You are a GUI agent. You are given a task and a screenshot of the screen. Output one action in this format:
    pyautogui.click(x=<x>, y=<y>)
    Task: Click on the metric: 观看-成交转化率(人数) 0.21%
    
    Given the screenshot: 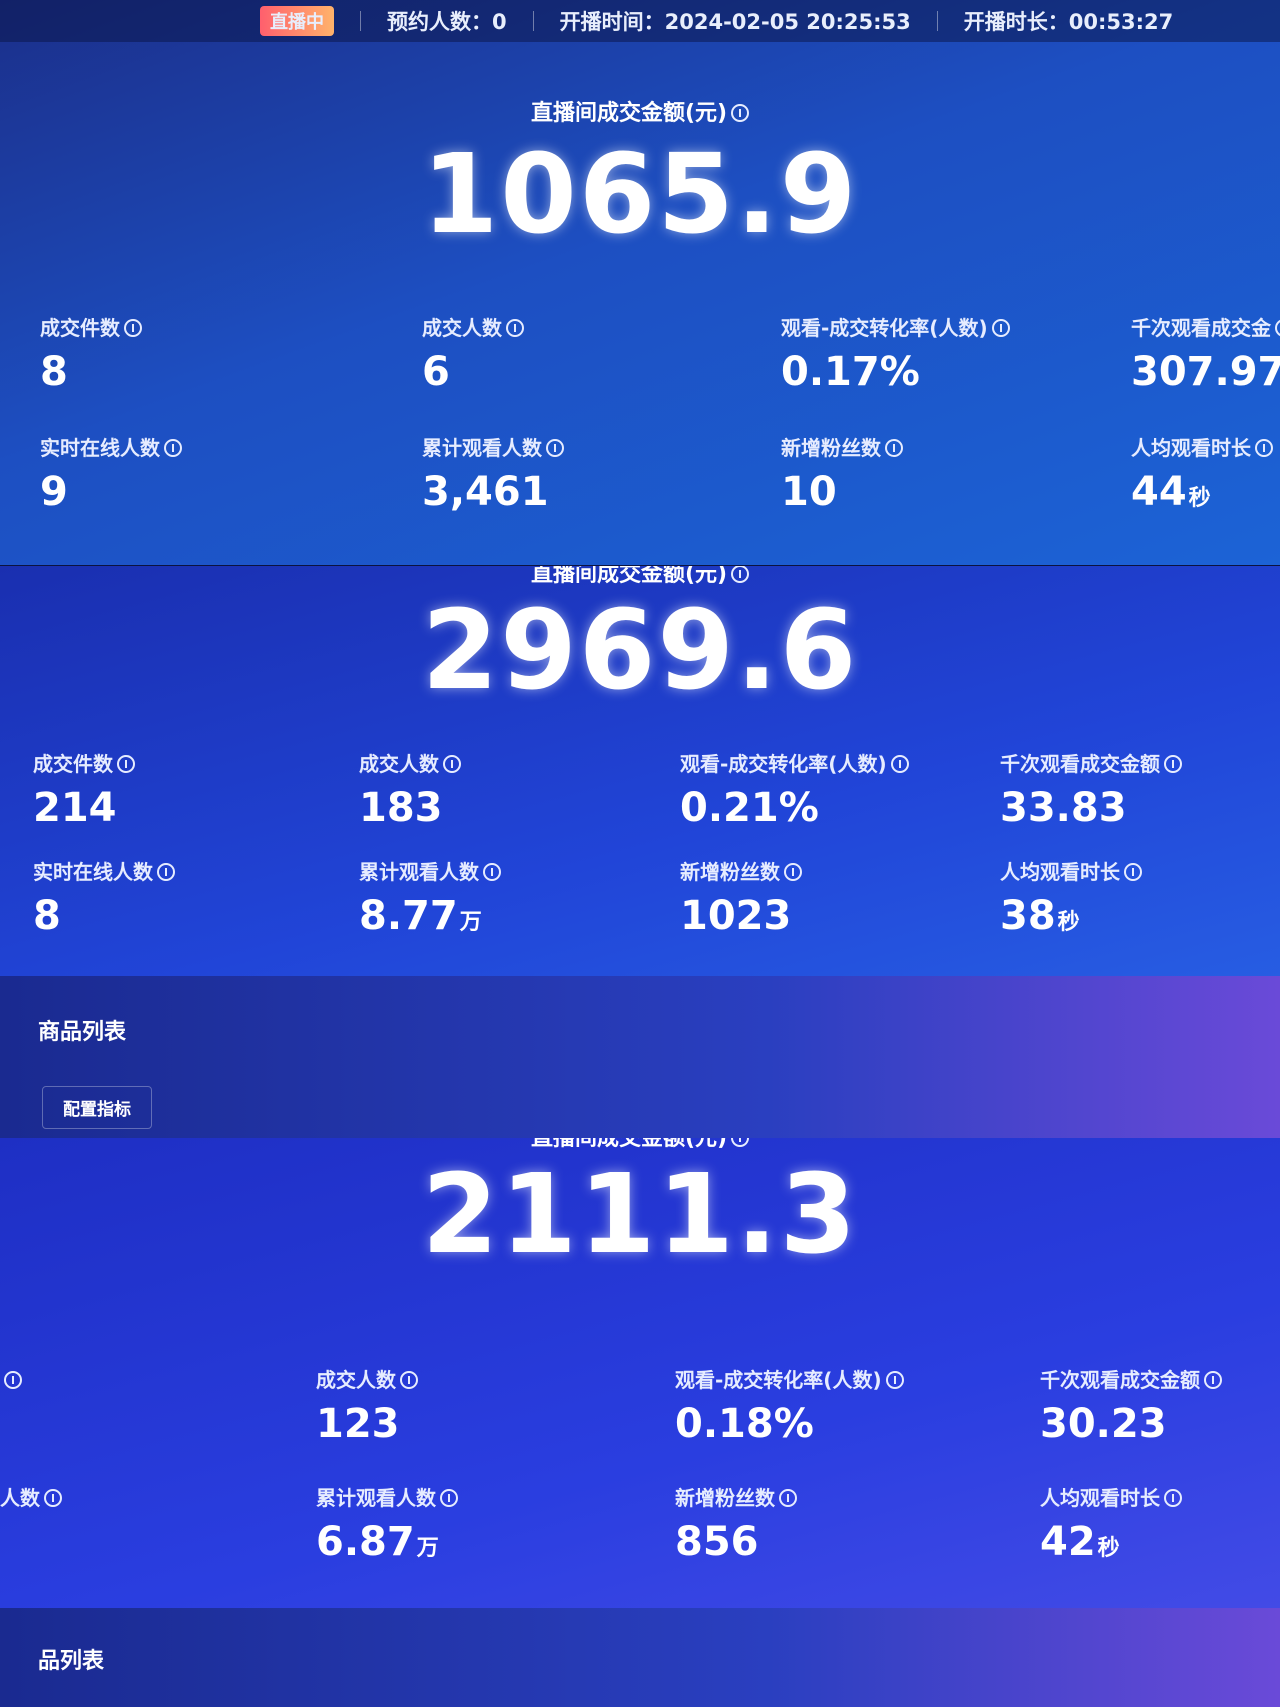 What is the action you would take?
    pyautogui.click(x=794, y=789)
    